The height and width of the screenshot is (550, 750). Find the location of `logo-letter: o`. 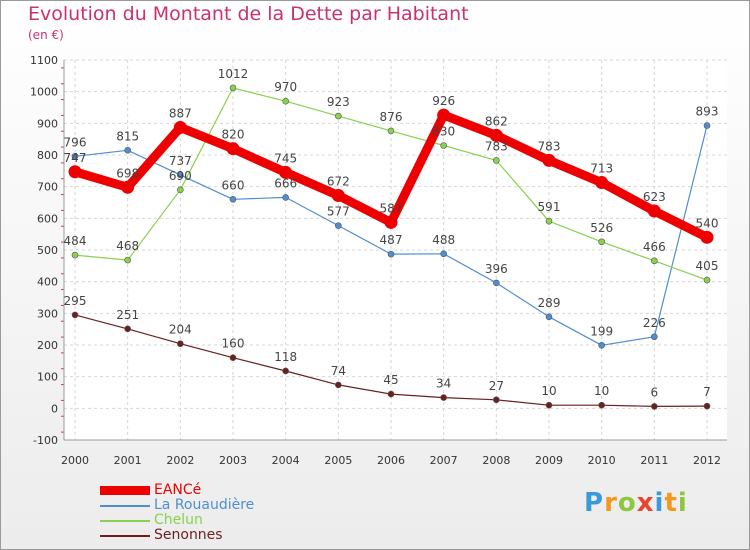

logo-letter: o is located at coordinates (627, 503).